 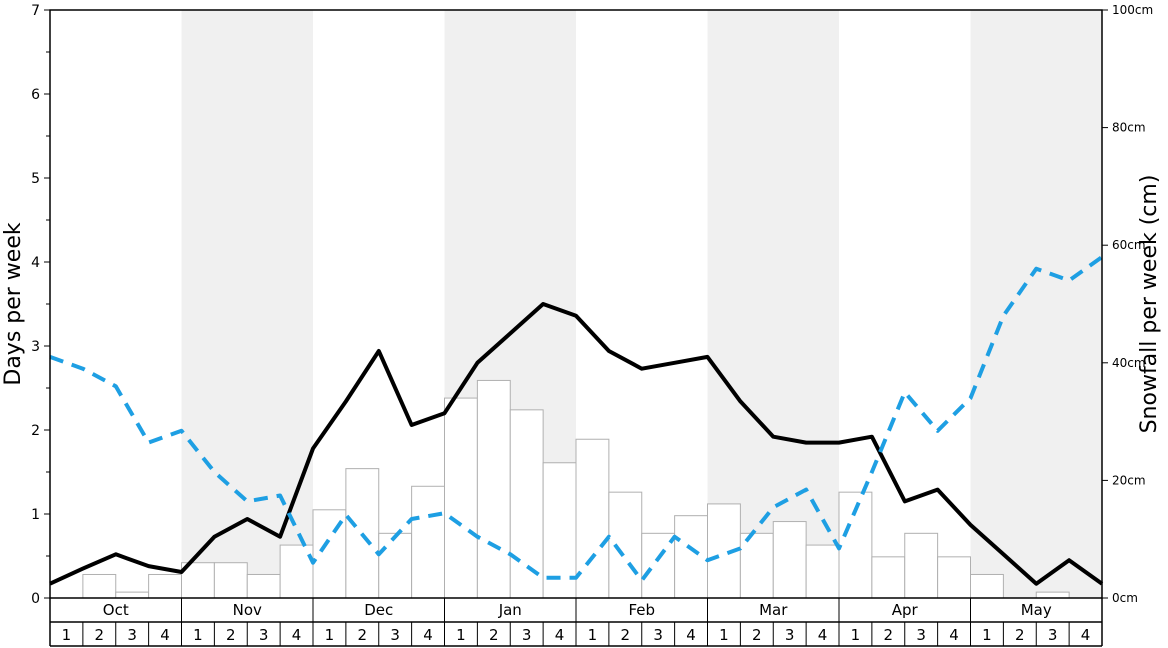 I want to click on month-label: Oct, so click(x=116, y=610).